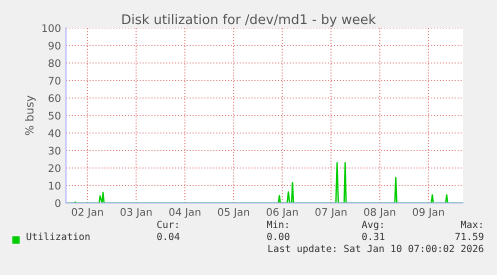 The width and height of the screenshot is (497, 275). What do you see at coordinates (277, 224) in the screenshot?
I see `text: Min:` at bounding box center [277, 224].